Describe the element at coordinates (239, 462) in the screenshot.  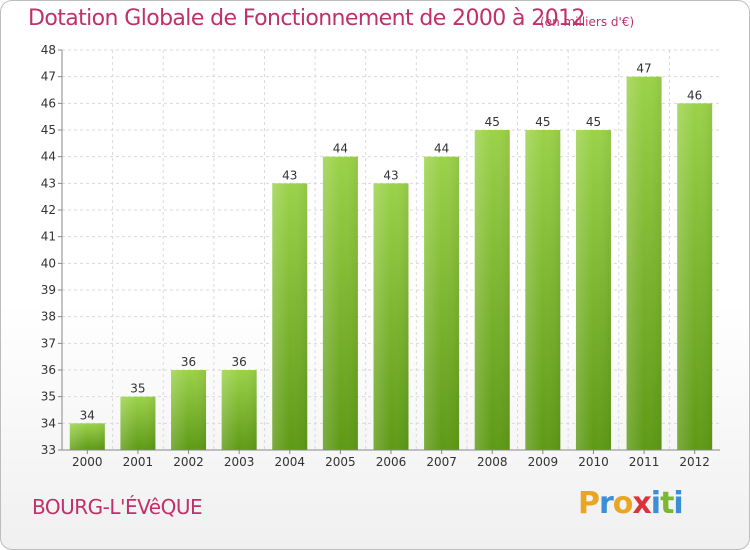
I see `x-tick-label: 2003` at that location.